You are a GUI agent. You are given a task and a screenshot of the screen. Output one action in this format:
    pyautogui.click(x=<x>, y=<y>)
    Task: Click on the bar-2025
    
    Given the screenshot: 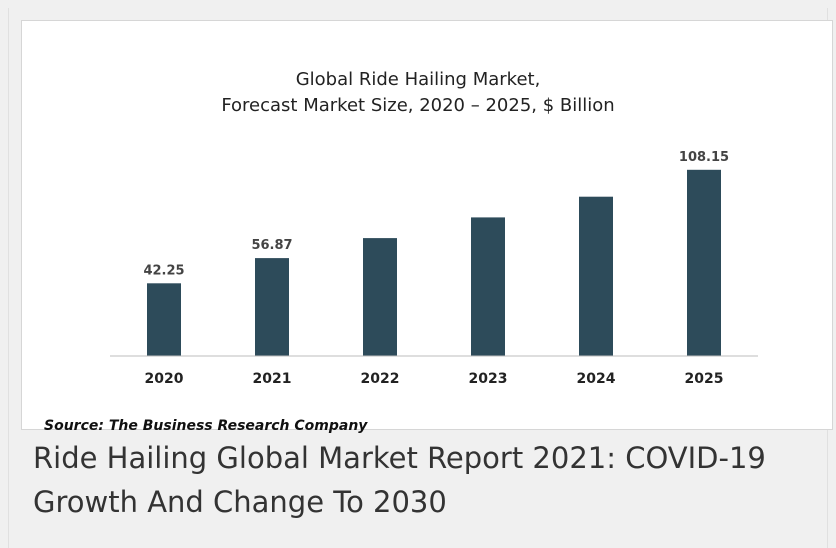 What is the action you would take?
    pyautogui.click(x=704, y=262)
    